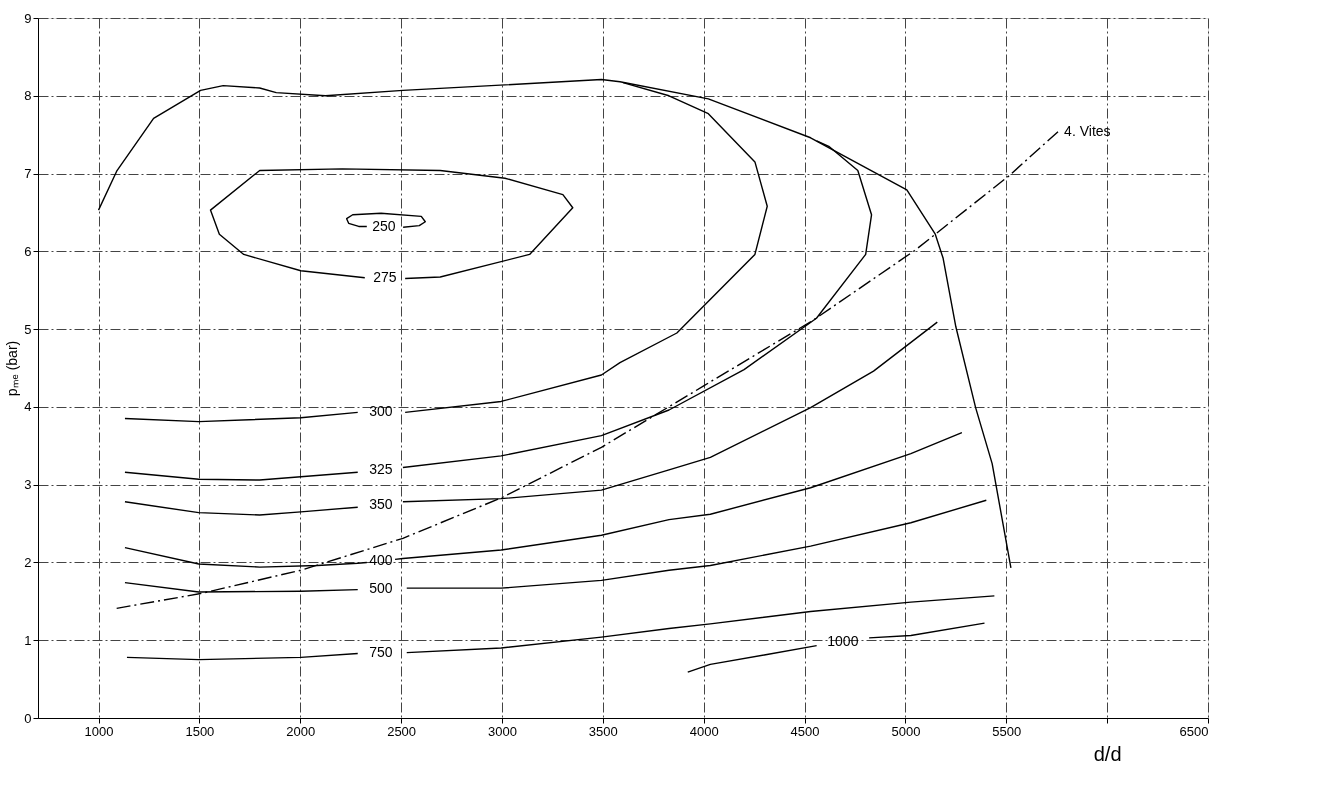 This screenshot has height=787, width=1320. What do you see at coordinates (28, 485) in the screenshot?
I see `y-tick-label: 3` at bounding box center [28, 485].